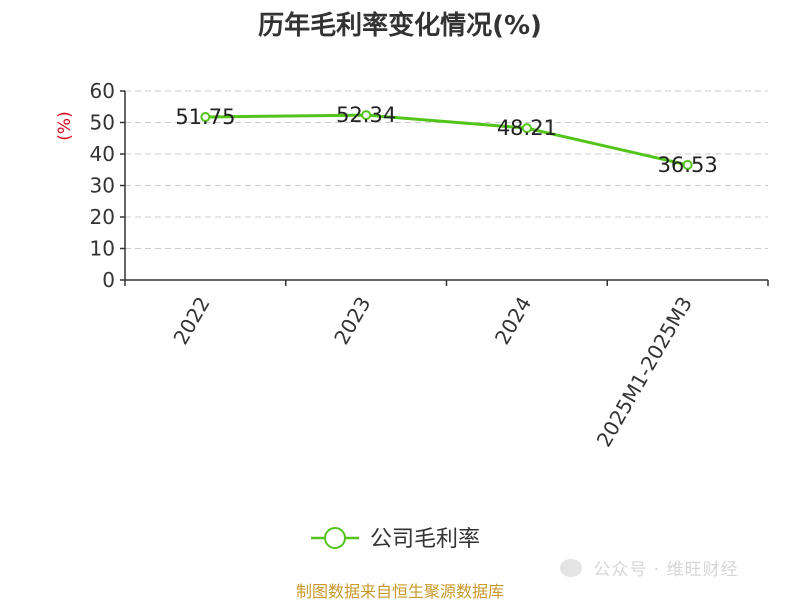 This screenshot has height=602, width=800. Describe the element at coordinates (425, 539) in the screenshot. I see `legend-label: 公司毛利率` at that location.